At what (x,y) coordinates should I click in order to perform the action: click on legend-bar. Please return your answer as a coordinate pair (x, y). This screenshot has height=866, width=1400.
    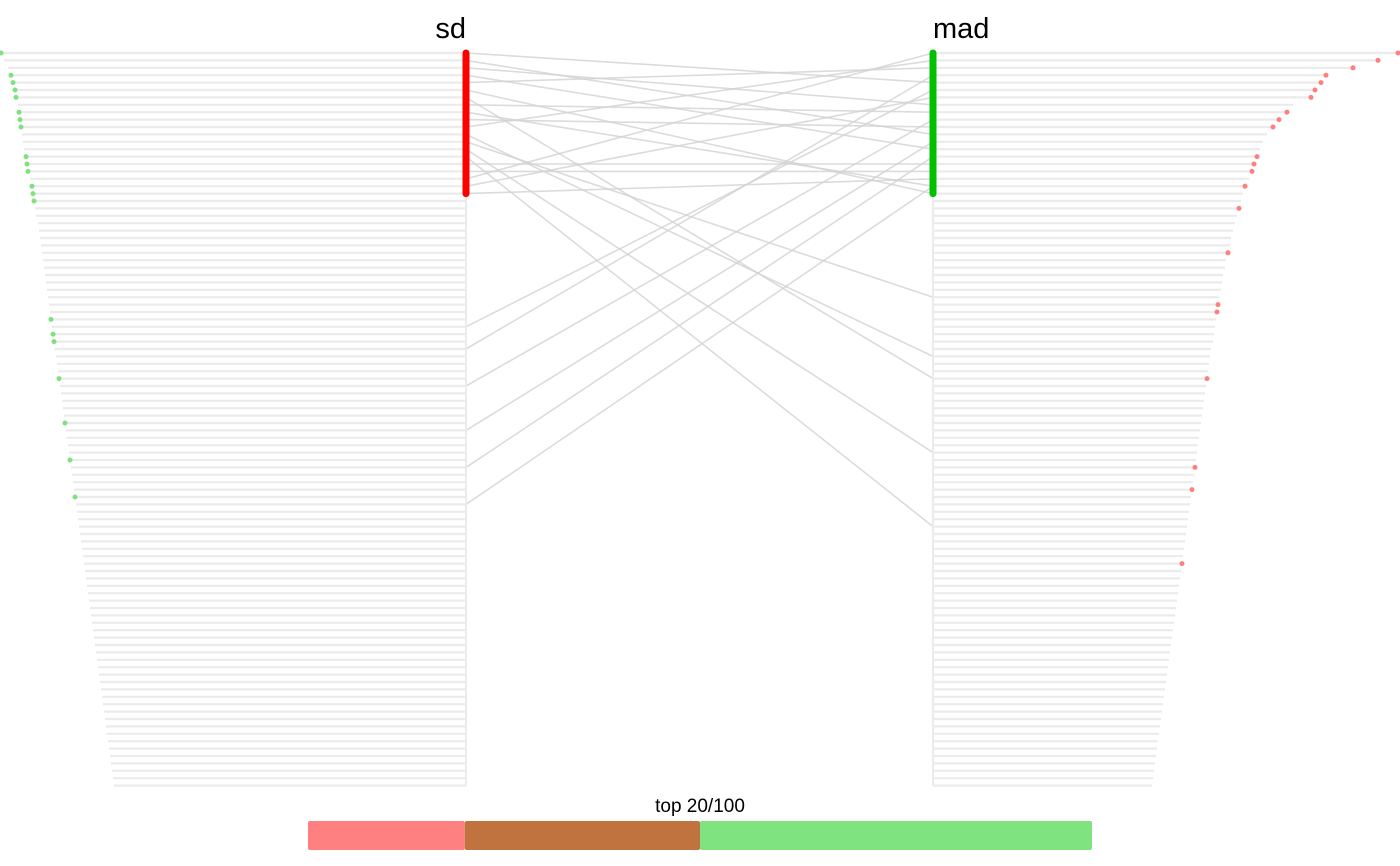
    Looking at the image, I should click on (700, 835).